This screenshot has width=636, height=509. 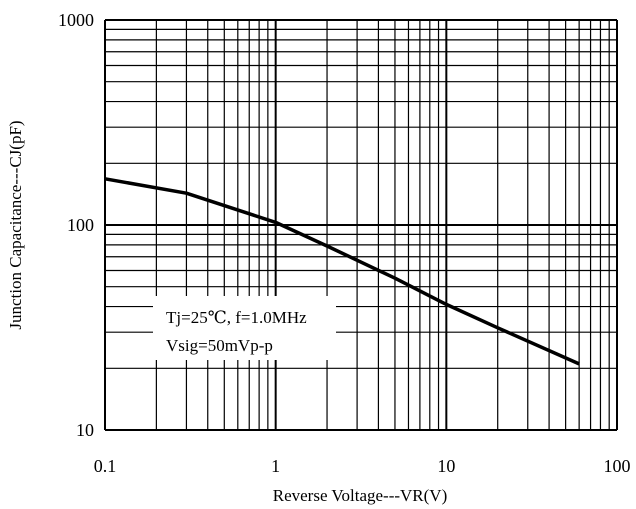 What do you see at coordinates (80, 225) in the screenshot?
I see `y-tick-label: 100` at bounding box center [80, 225].